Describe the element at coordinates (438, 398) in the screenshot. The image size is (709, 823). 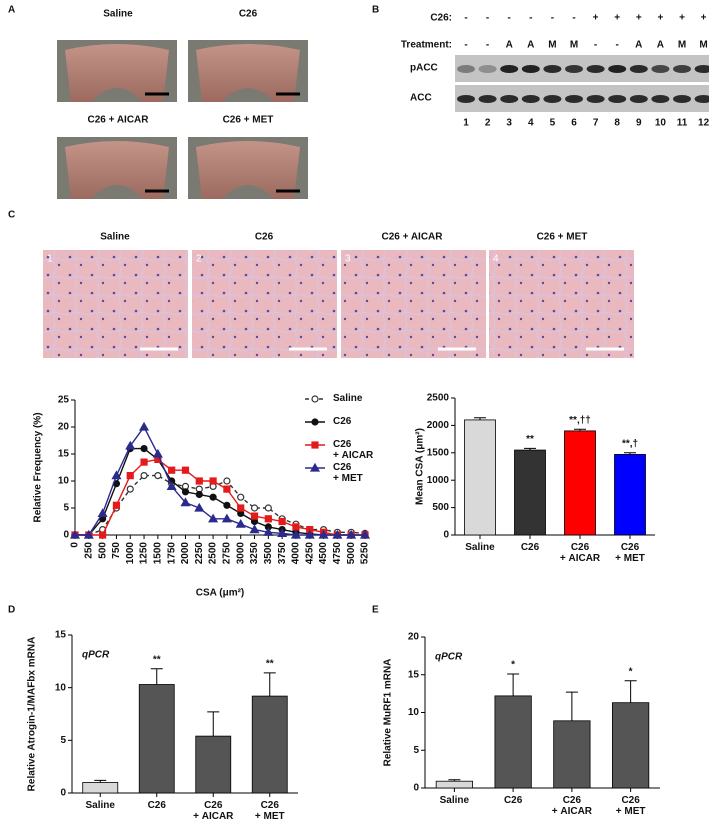
I see `y-tick-label: 2500` at that location.